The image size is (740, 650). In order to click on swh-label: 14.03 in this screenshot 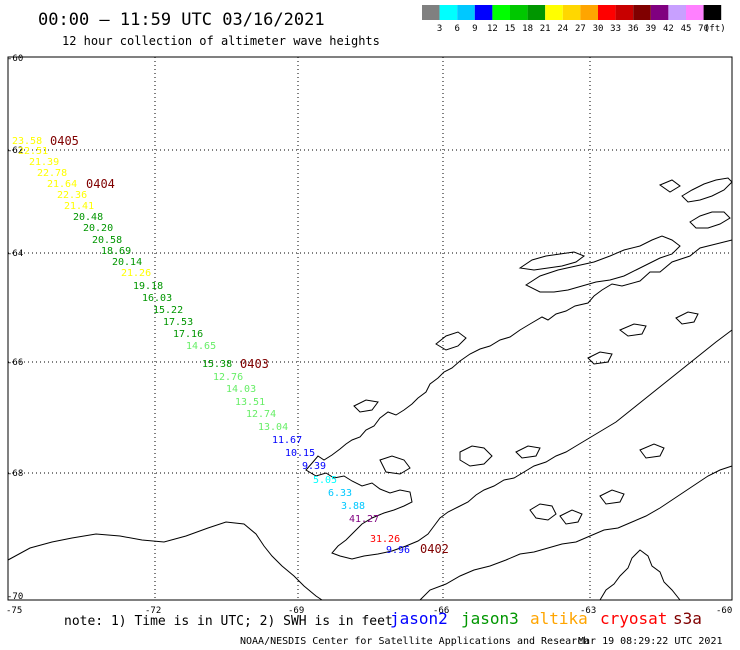, I will do `click(241, 389)`.